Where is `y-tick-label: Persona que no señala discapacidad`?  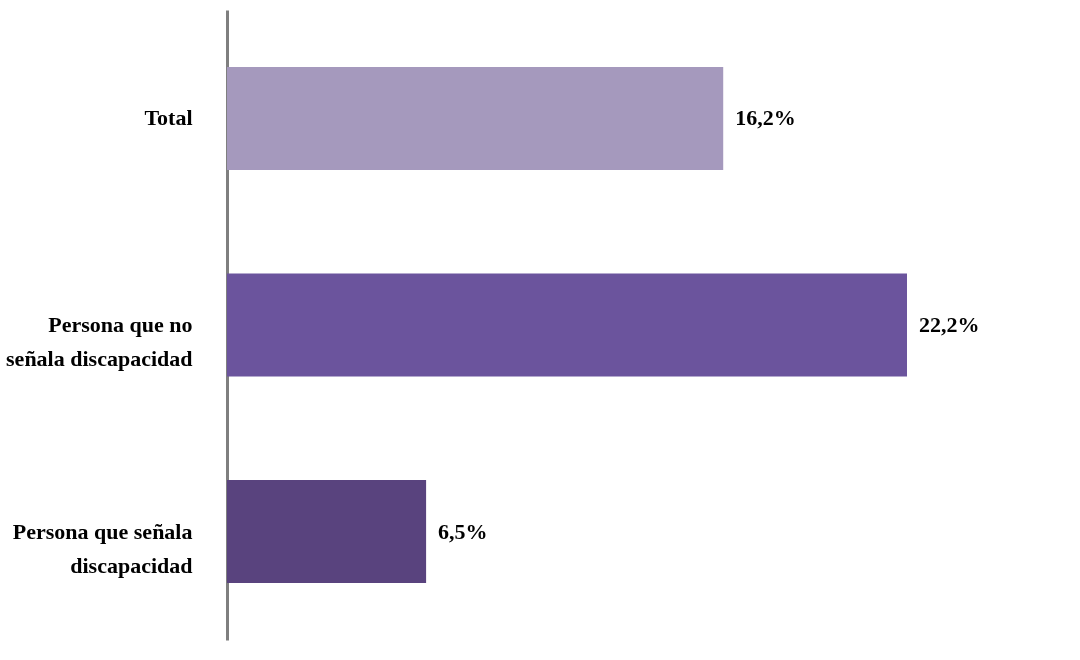
y-tick-label: Persona que no señala discapacidad is located at coordinates (99, 341).